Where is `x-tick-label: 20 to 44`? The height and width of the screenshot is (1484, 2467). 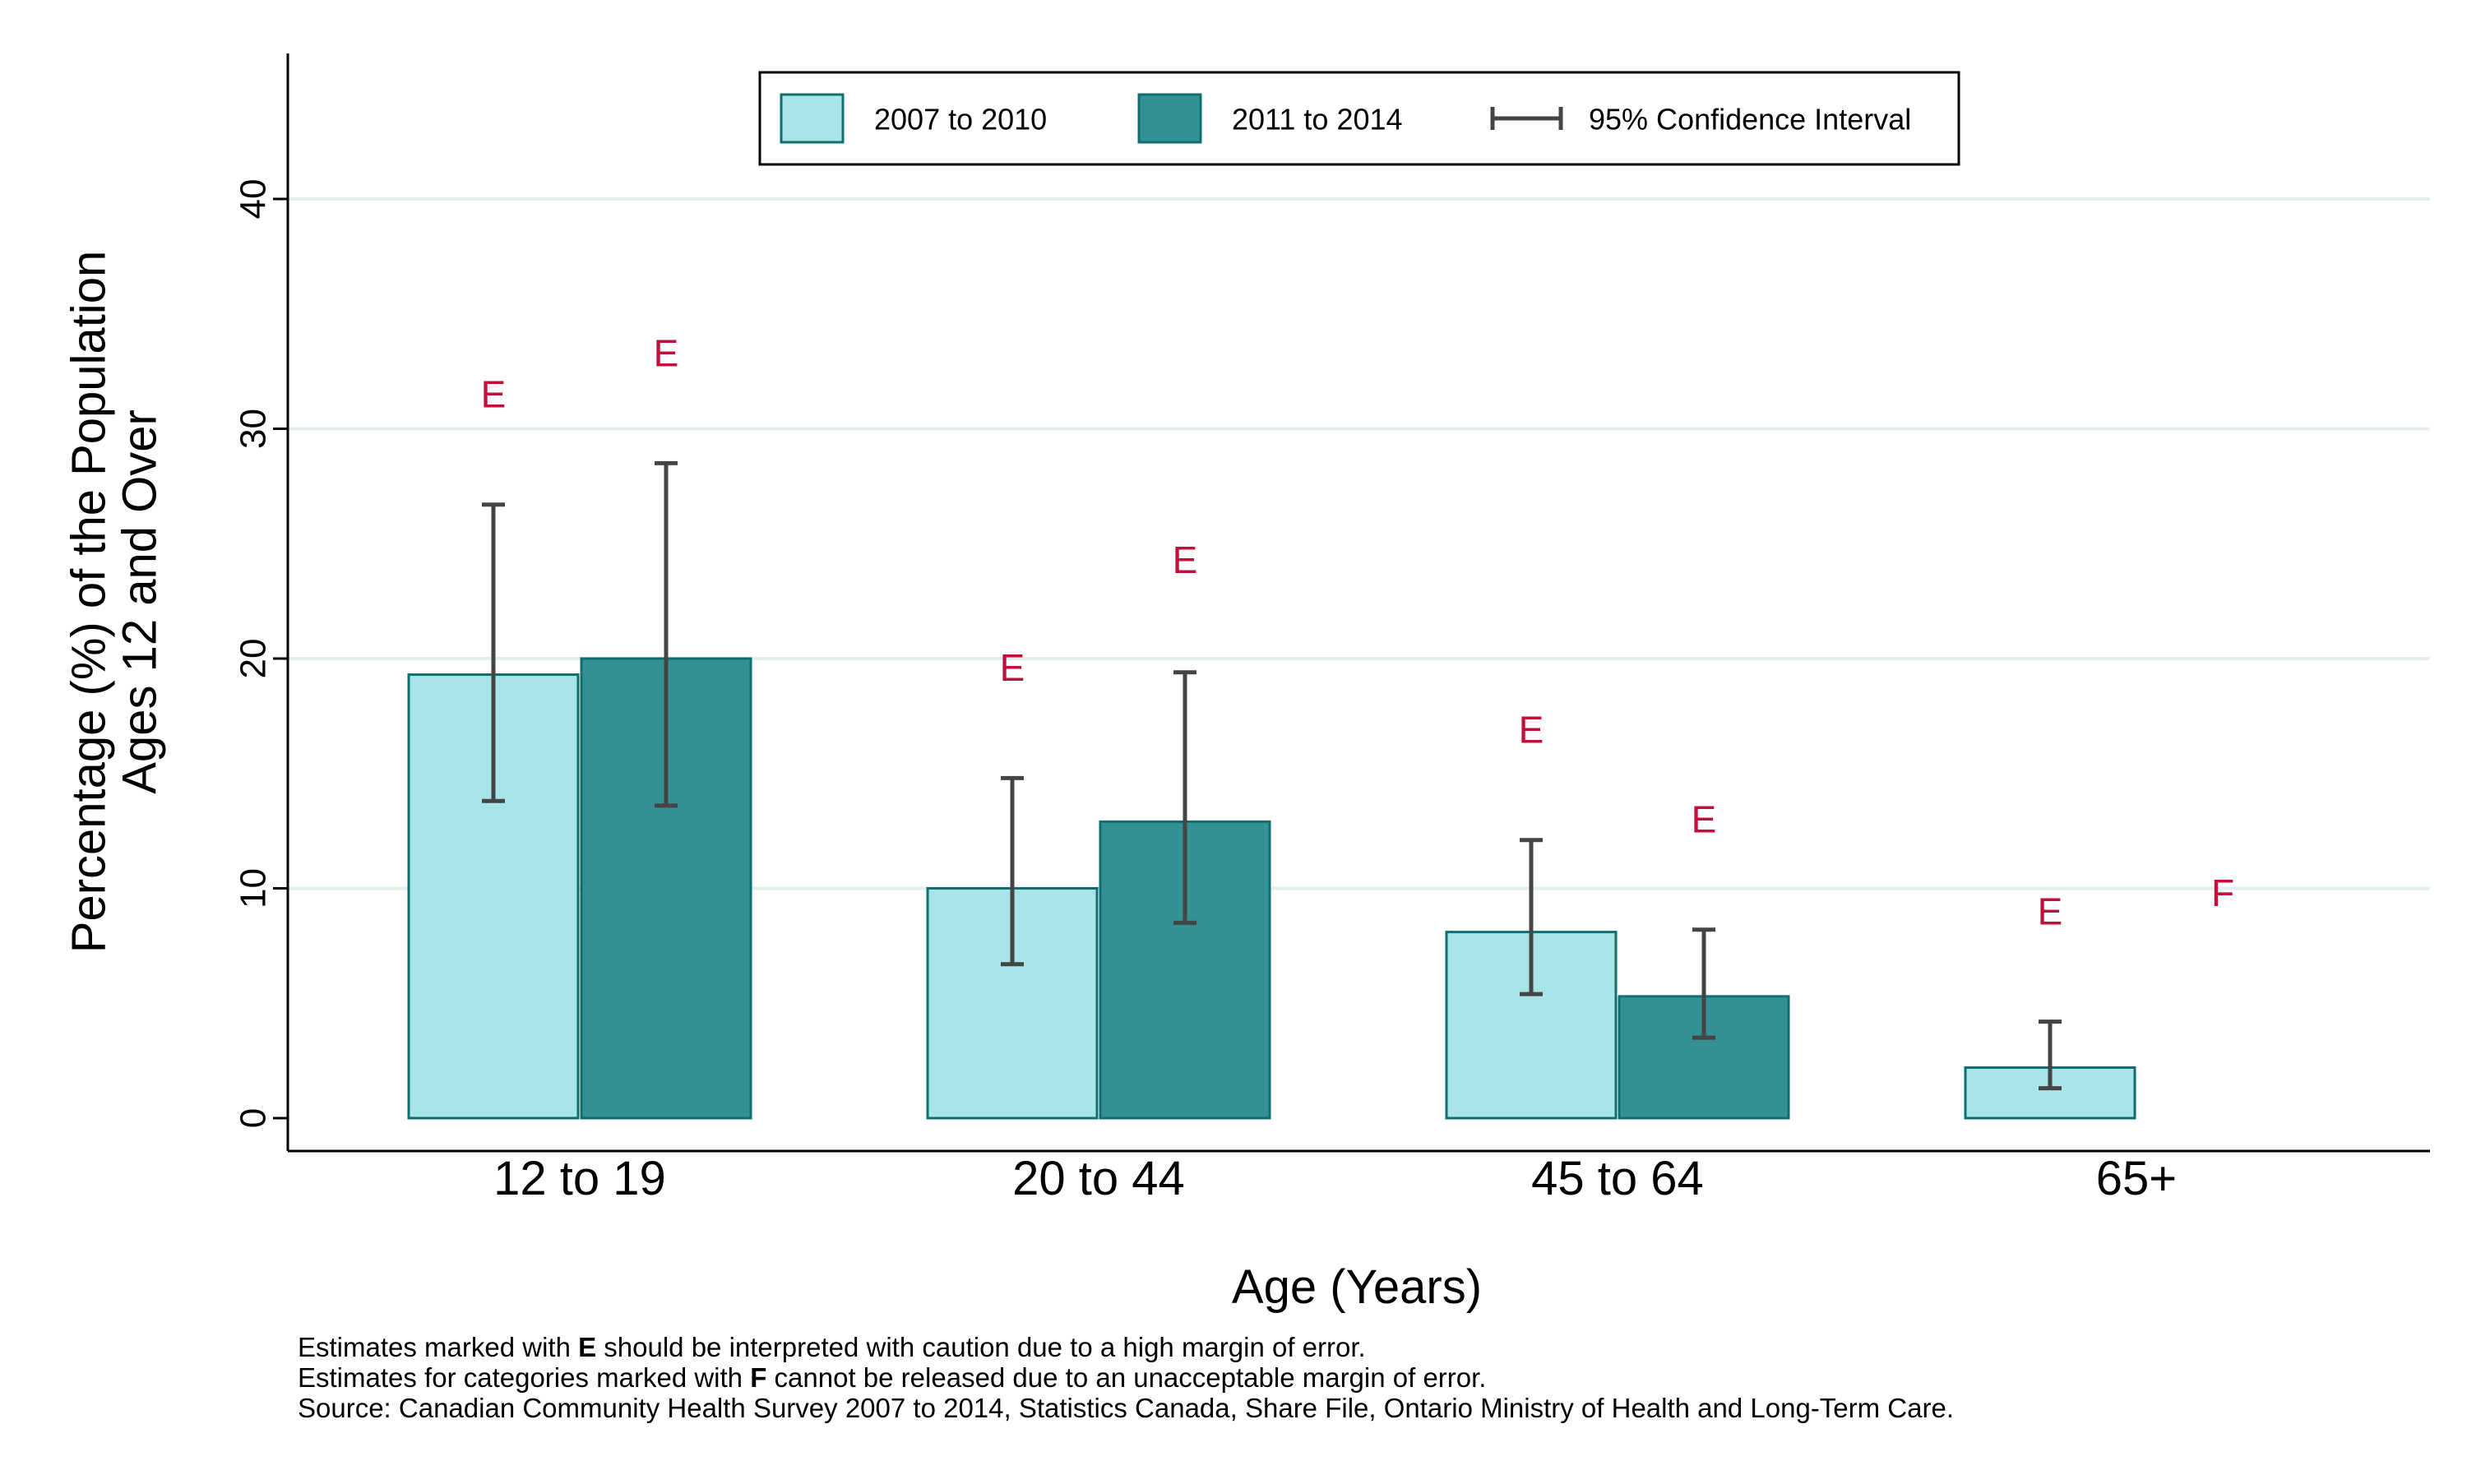 x-tick-label: 20 to 44 is located at coordinates (1099, 1178).